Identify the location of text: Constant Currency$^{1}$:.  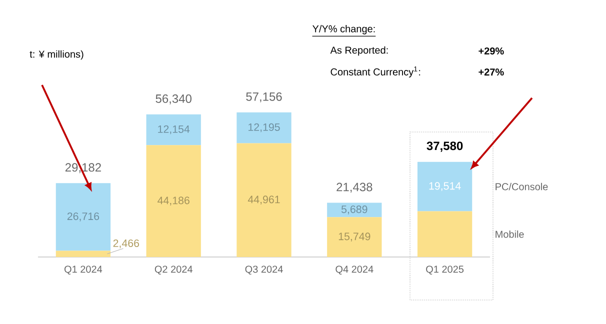
(375, 72).